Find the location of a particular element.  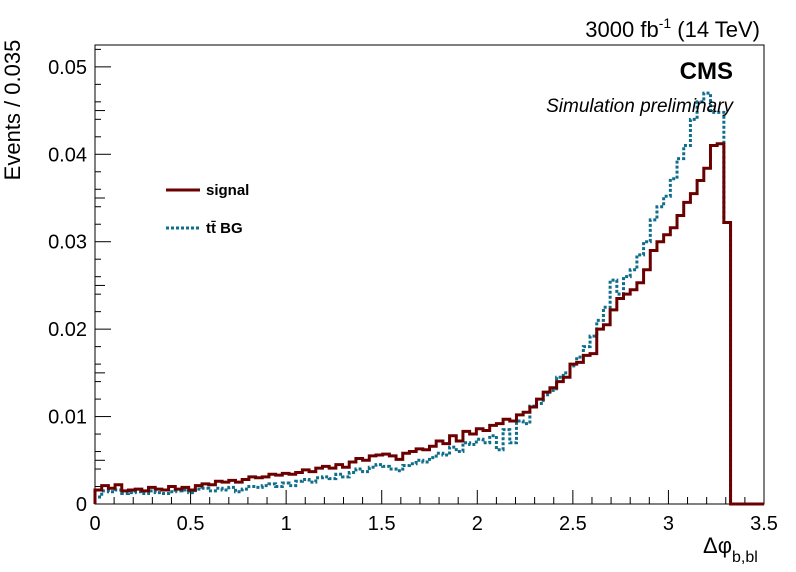

y-tick-label: 0 is located at coordinates (81, 505).